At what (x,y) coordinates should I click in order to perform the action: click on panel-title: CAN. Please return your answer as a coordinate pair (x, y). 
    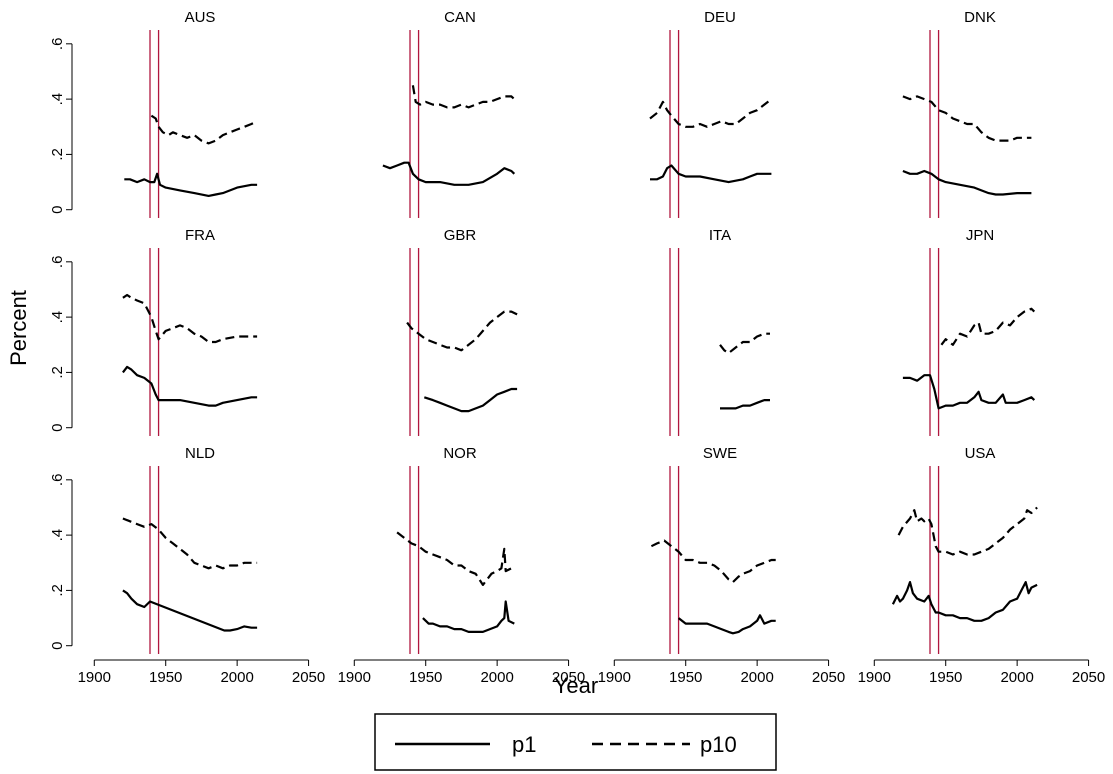
    Looking at the image, I should click on (460, 17).